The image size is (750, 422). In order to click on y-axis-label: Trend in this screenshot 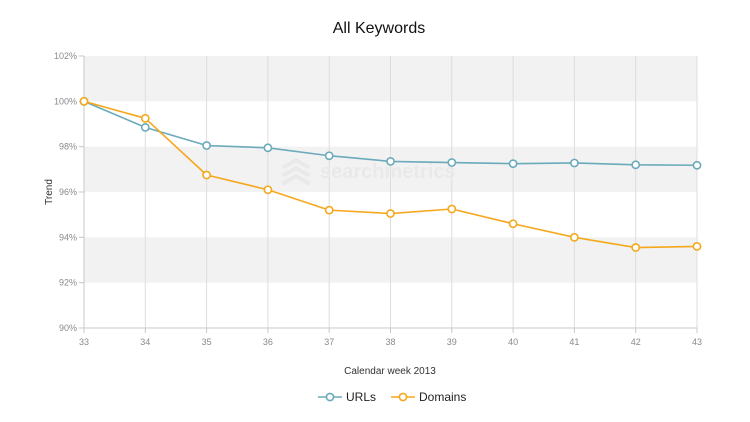, I will do `click(49, 192)`.